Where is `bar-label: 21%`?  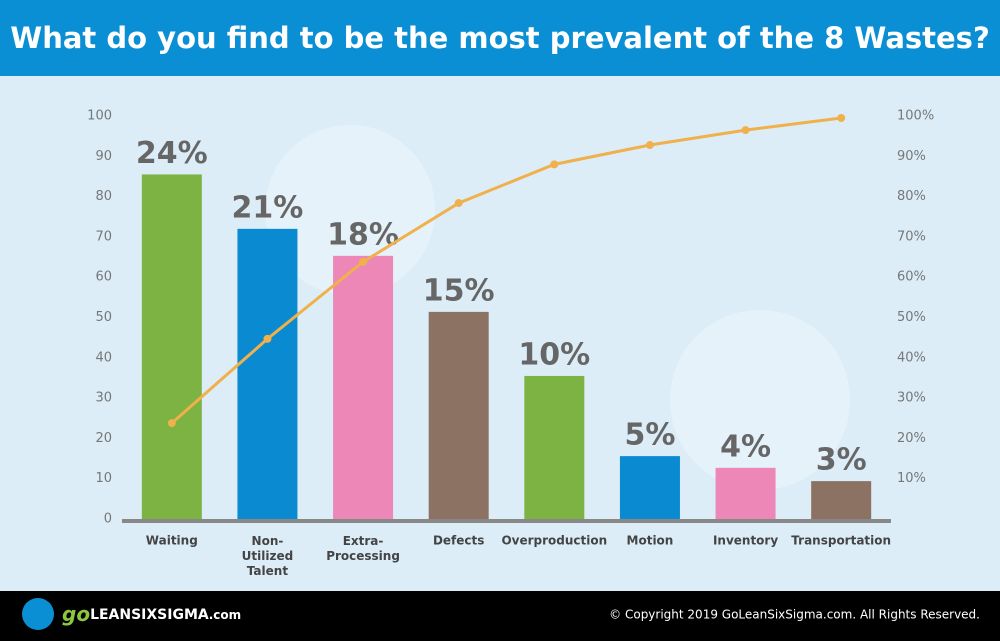 bar-label: 21% is located at coordinates (268, 207).